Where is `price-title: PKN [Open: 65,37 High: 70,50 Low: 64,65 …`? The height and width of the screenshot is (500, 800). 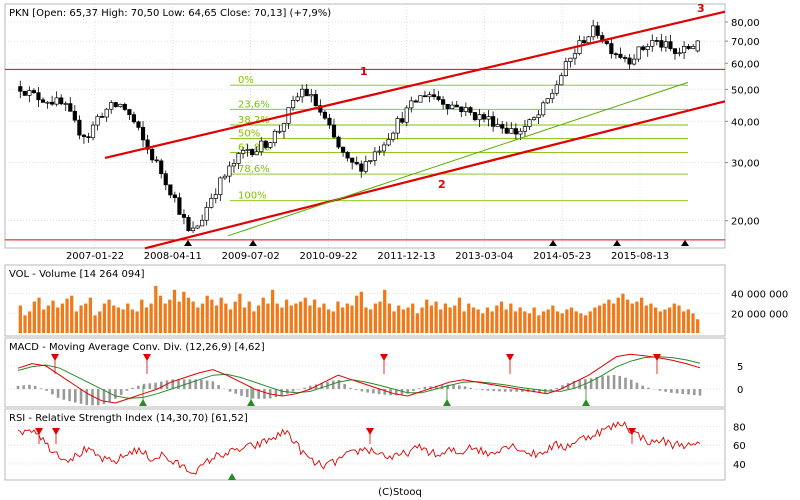 price-title: PKN [Open: 65,37 High: 70,50 Low: 64,65 … is located at coordinates (170, 13).